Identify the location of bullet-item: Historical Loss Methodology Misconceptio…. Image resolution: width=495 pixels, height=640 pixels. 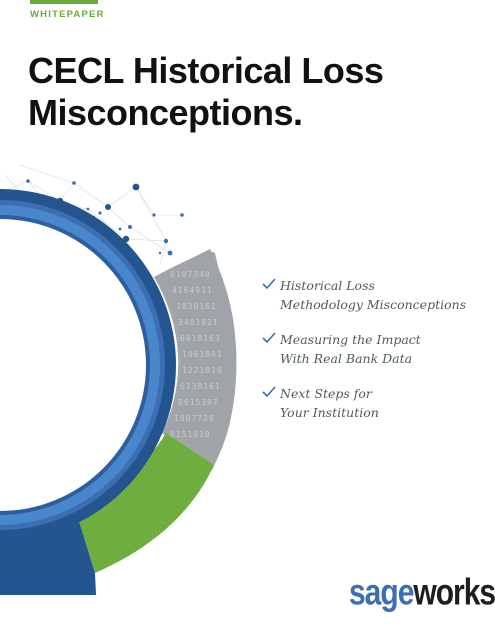
(374, 295).